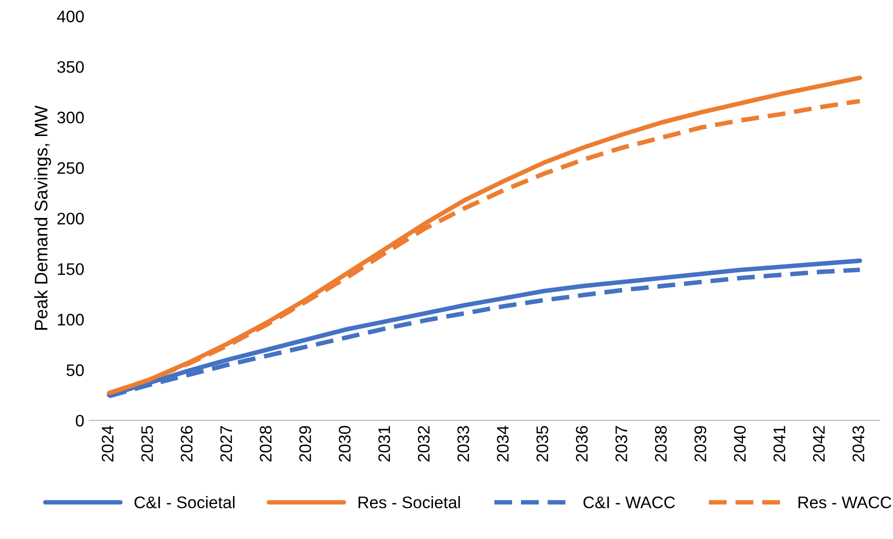 The width and height of the screenshot is (893, 539). Describe the element at coordinates (186, 444) in the screenshot. I see `x-tick-label: 2026` at that location.